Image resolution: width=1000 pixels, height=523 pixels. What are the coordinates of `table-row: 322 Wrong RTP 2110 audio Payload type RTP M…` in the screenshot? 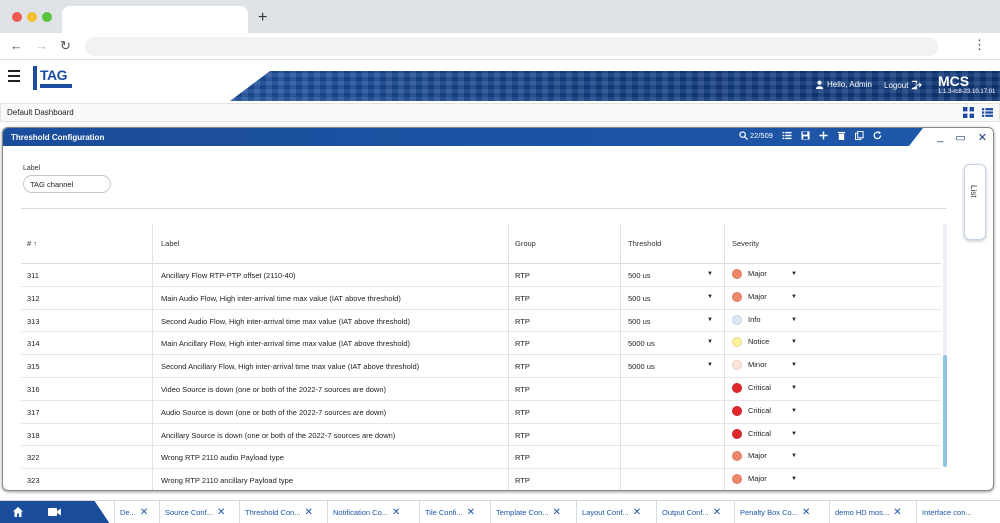 It's located at (481, 458).